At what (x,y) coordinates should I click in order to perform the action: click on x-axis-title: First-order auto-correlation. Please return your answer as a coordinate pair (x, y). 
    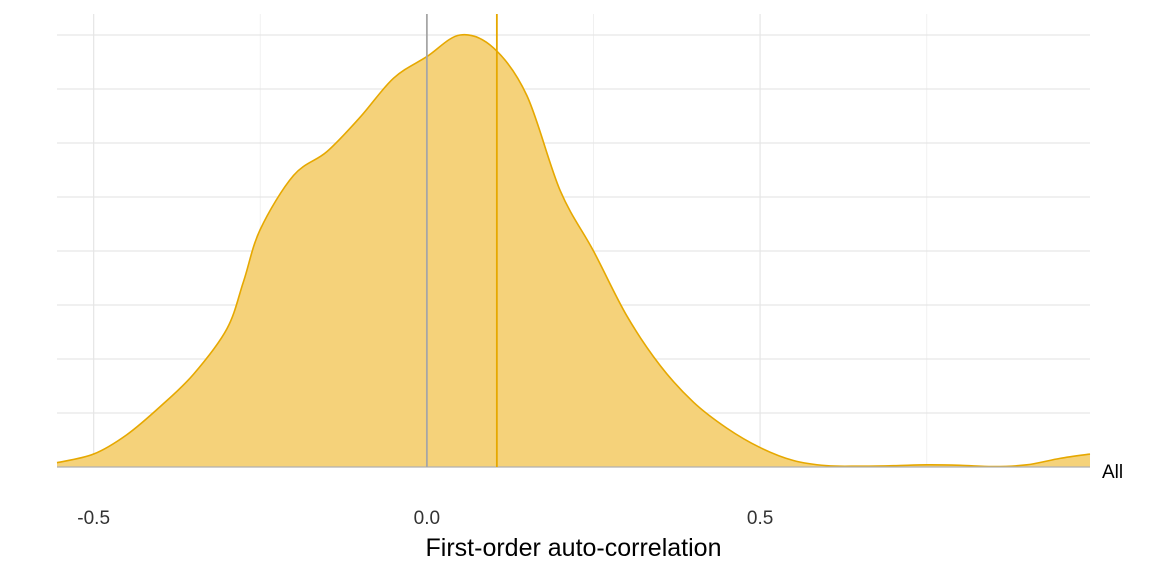
    Looking at the image, I should click on (574, 548).